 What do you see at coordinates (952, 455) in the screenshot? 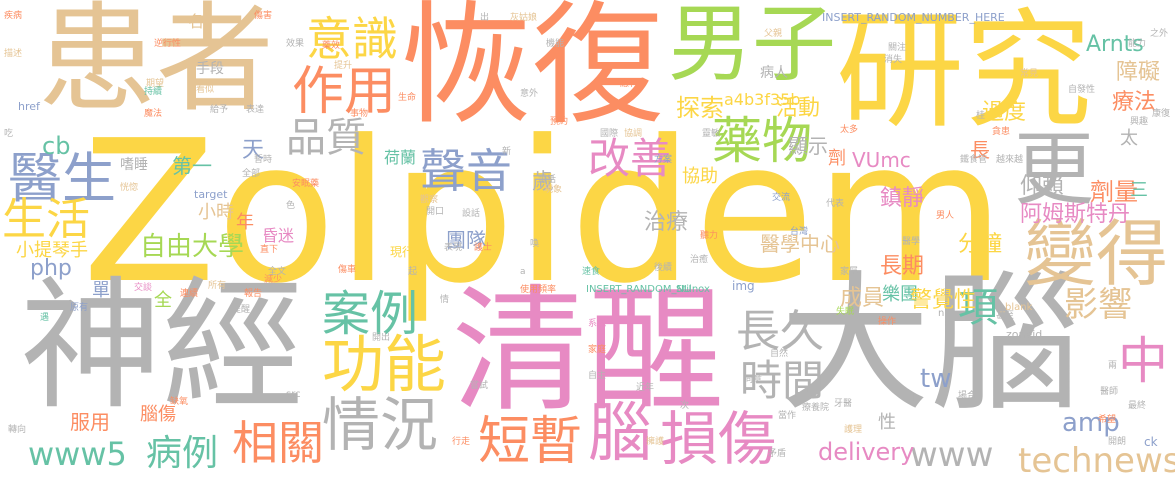
I see `word: www` at bounding box center [952, 455].